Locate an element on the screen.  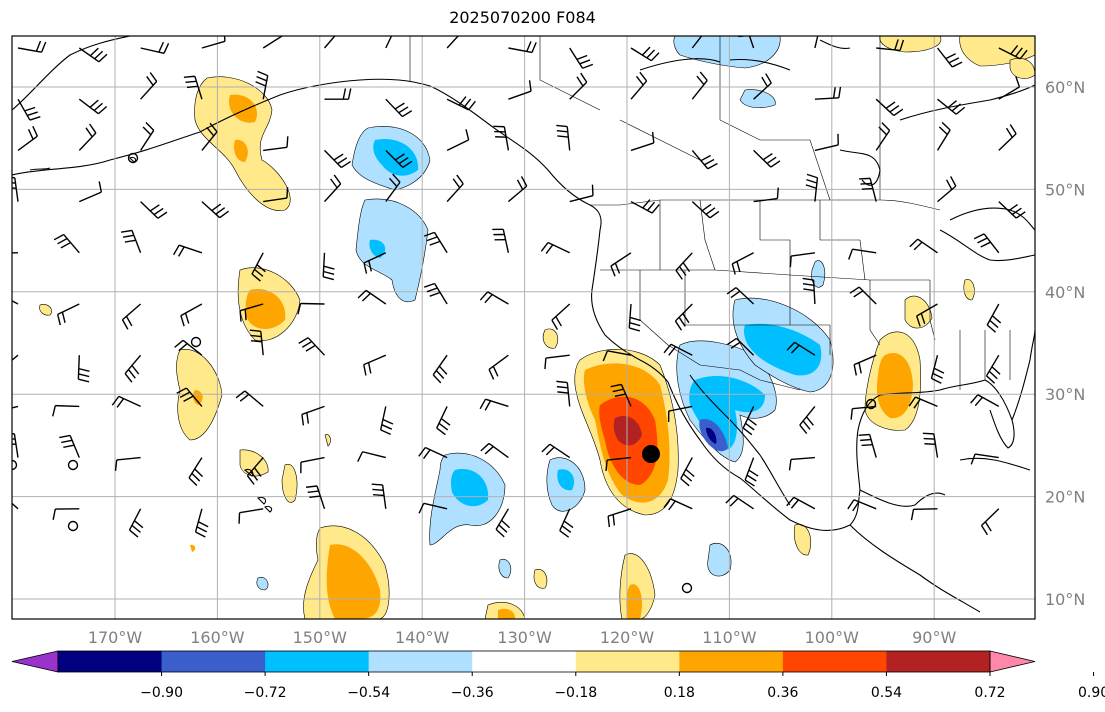
longitude-label: 160°W is located at coordinates (217, 637).